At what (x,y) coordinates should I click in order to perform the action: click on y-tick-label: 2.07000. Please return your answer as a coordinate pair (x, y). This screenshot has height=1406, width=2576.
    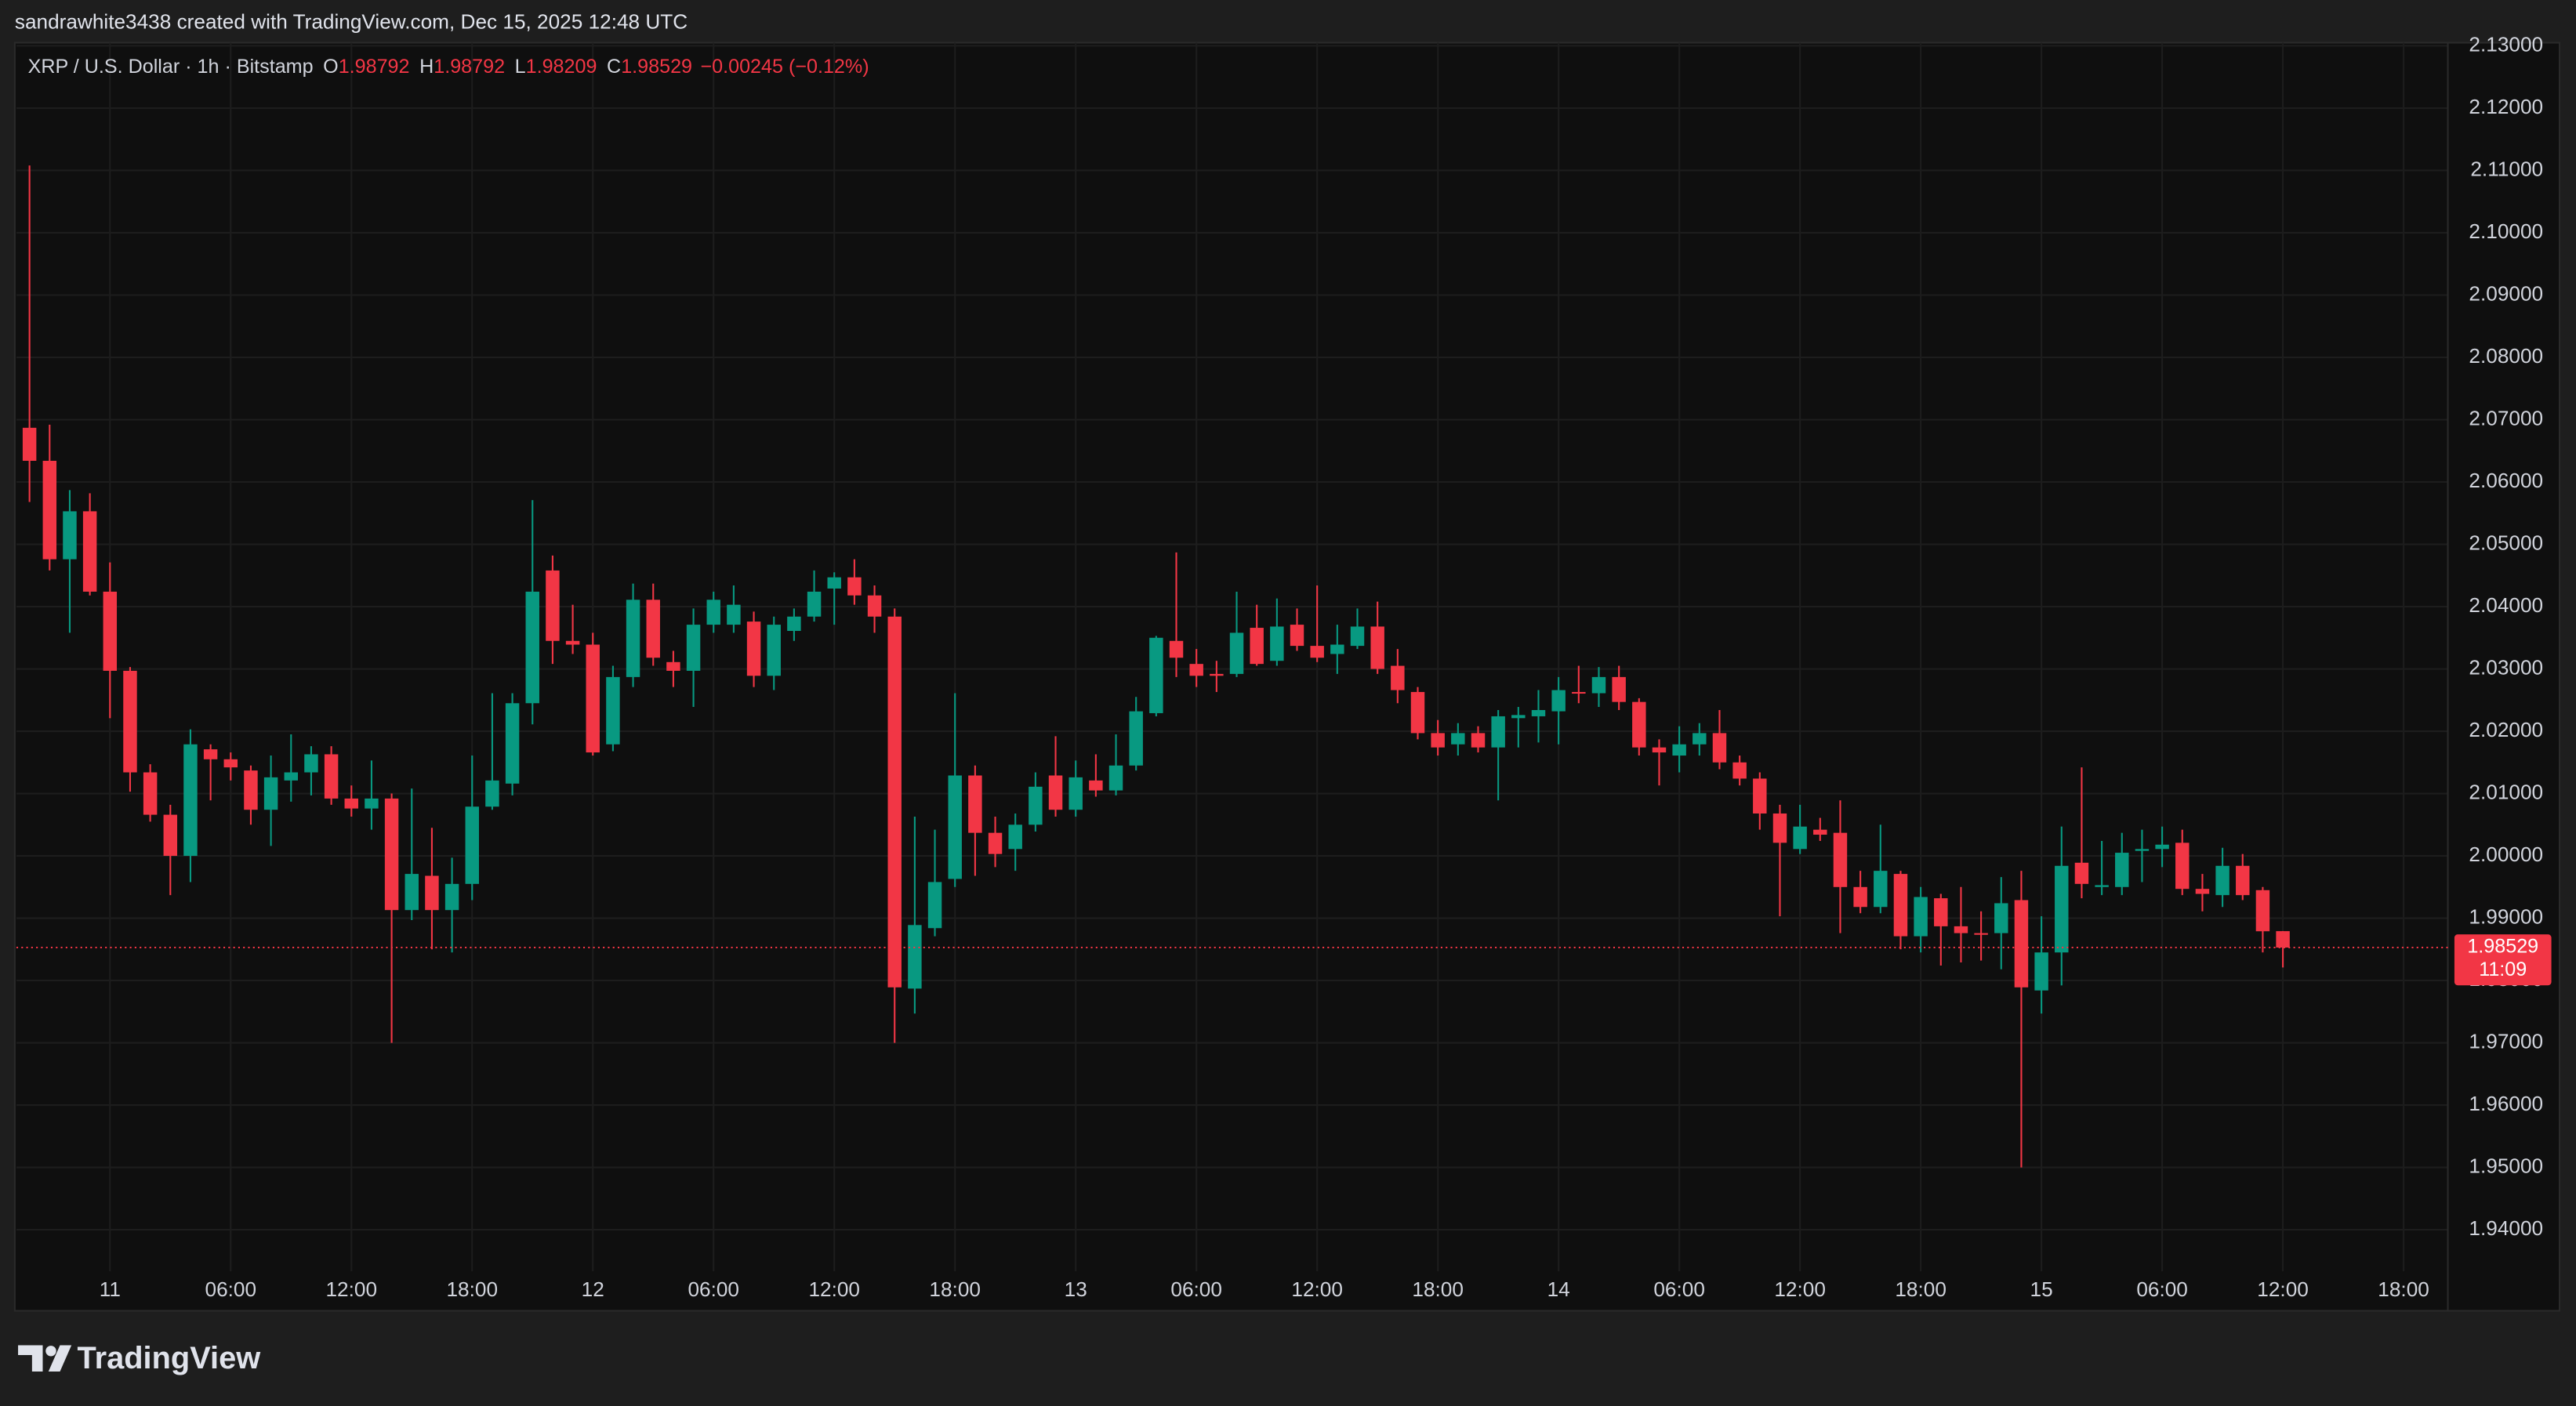
    Looking at the image, I should click on (2506, 417).